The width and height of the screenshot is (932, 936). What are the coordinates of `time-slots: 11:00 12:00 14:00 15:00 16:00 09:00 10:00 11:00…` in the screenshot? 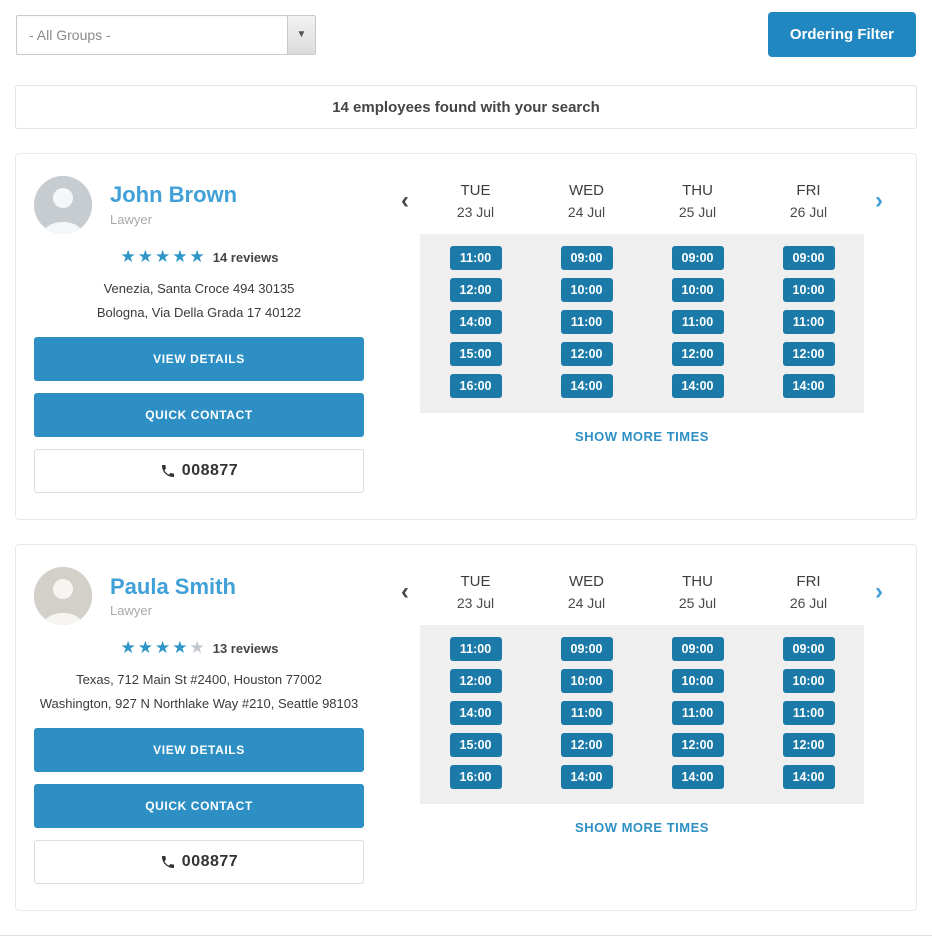 It's located at (642, 713).